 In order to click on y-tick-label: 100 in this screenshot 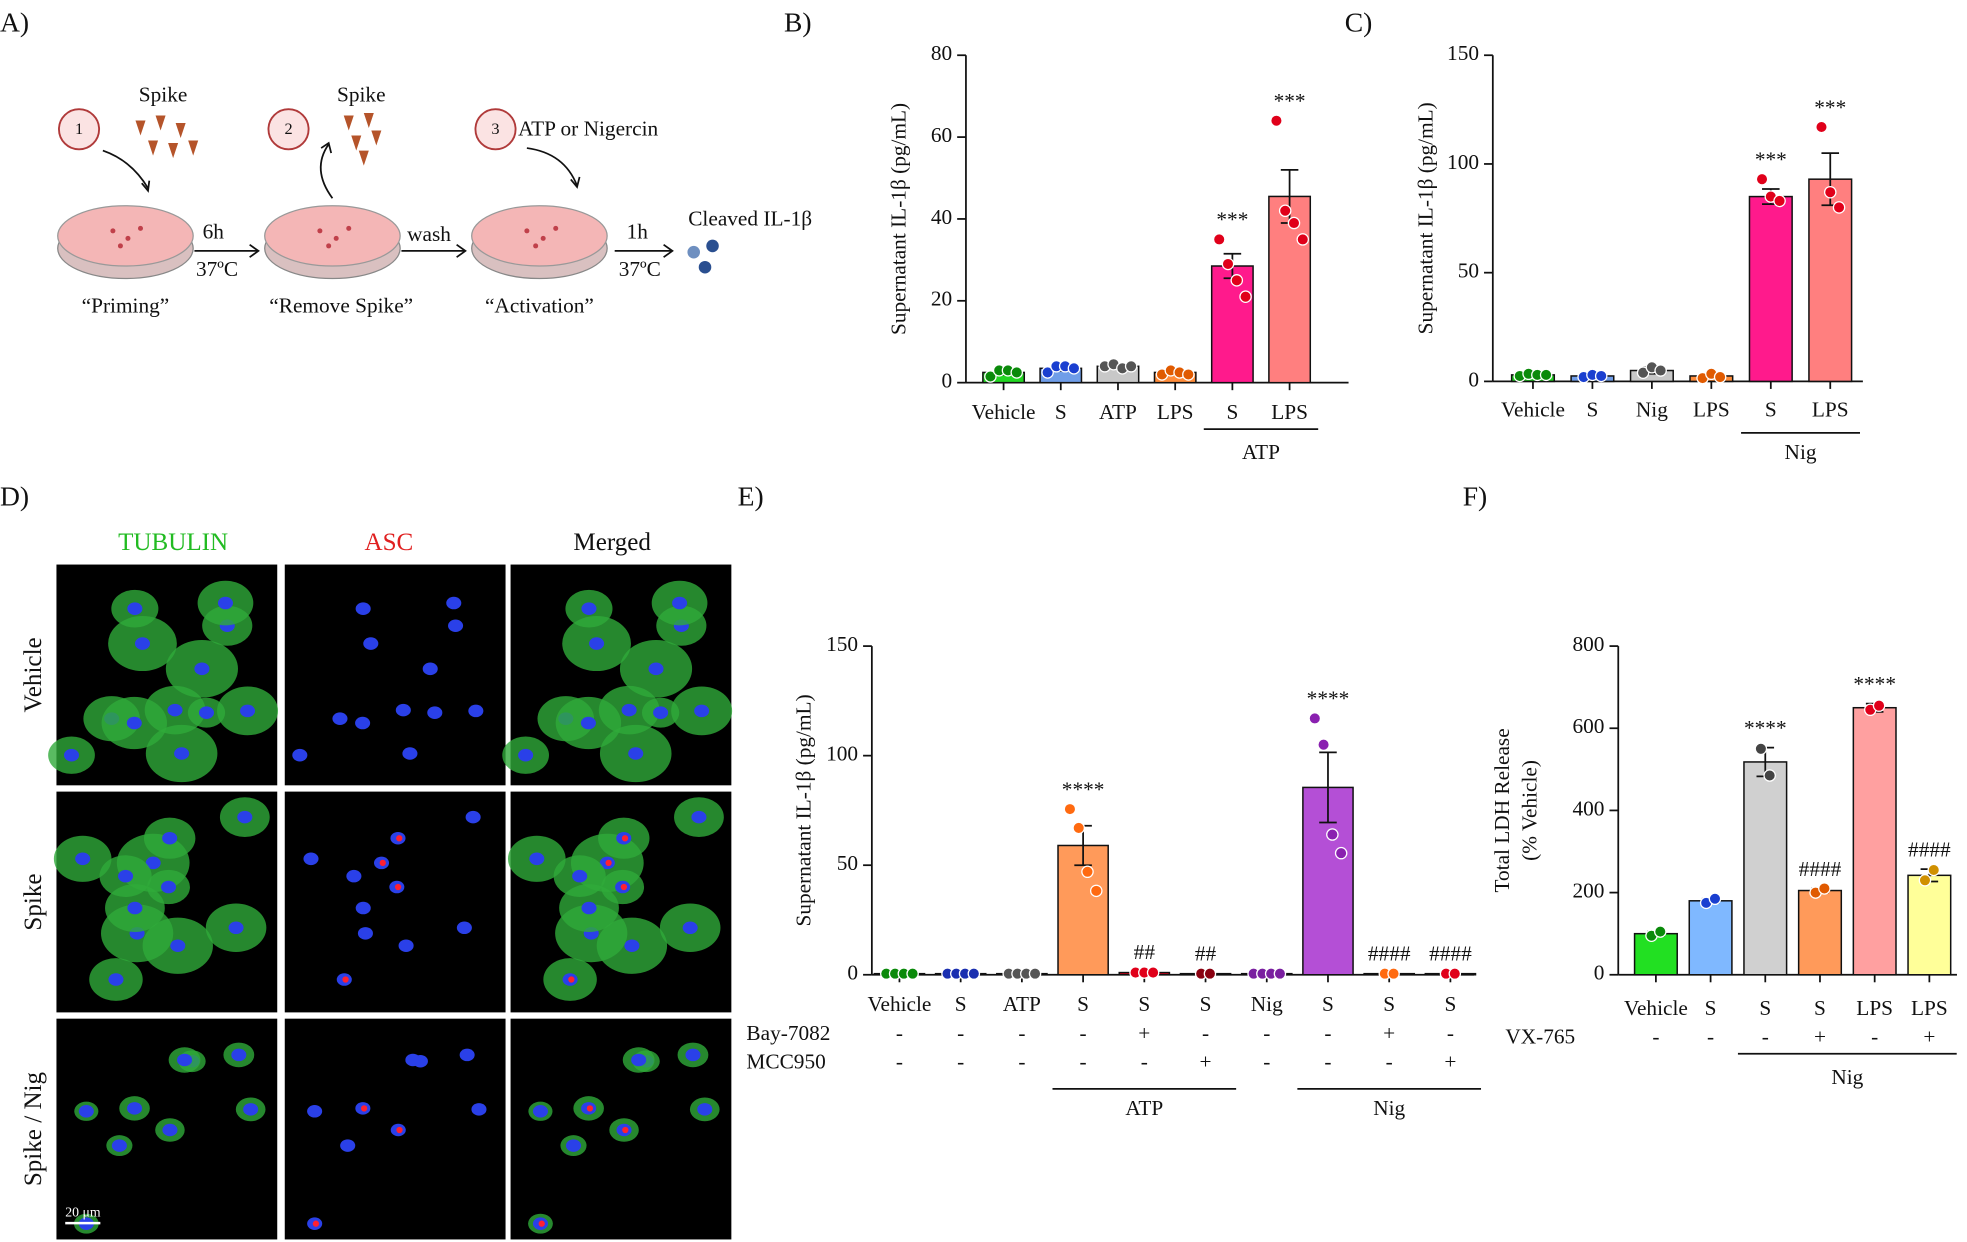, I will do `click(1463, 162)`.